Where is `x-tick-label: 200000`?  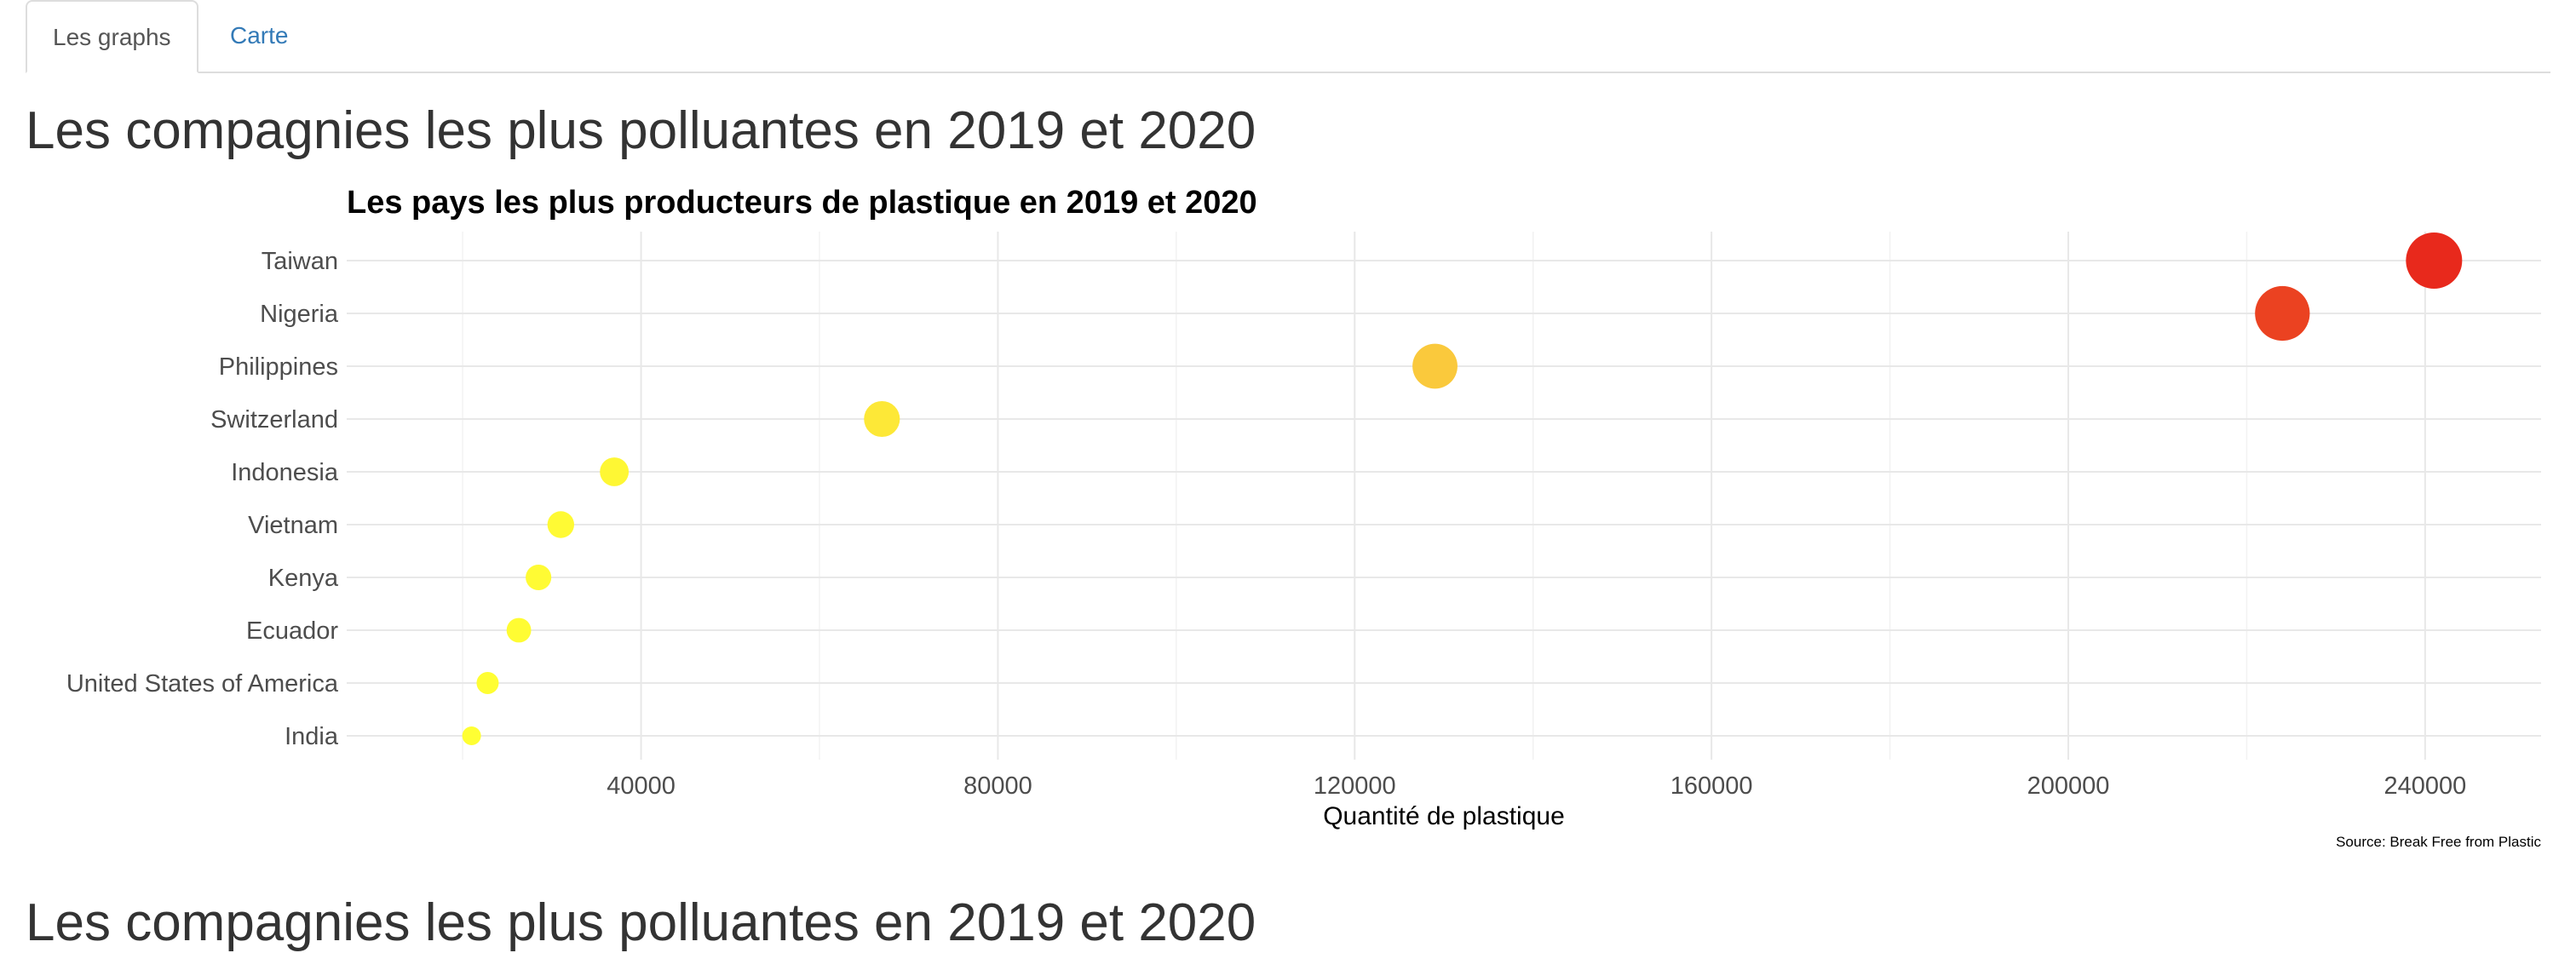
x-tick-label: 200000 is located at coordinates (2069, 786).